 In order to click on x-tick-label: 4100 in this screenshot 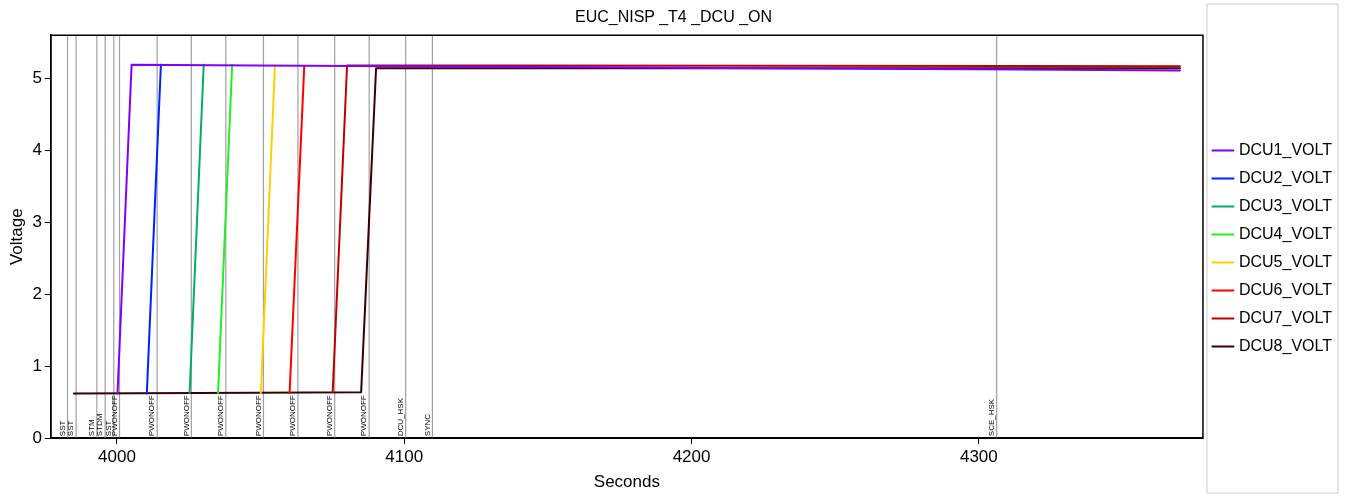, I will do `click(404, 457)`.